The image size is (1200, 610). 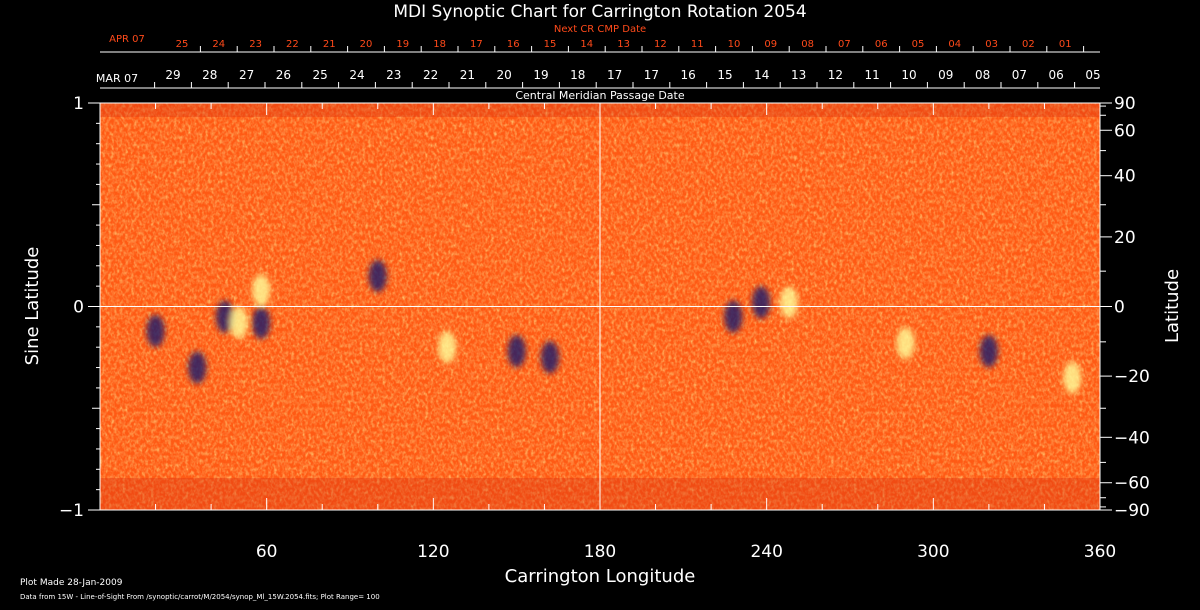 I want to click on cmp-date-label: 11, so click(x=872, y=75).